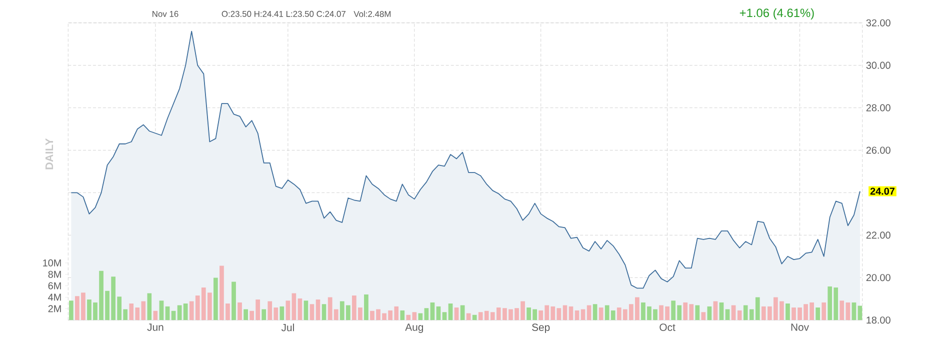 This screenshot has width=928, height=341. Describe the element at coordinates (878, 235) in the screenshot. I see `y-tick-label: 22.00` at that location.